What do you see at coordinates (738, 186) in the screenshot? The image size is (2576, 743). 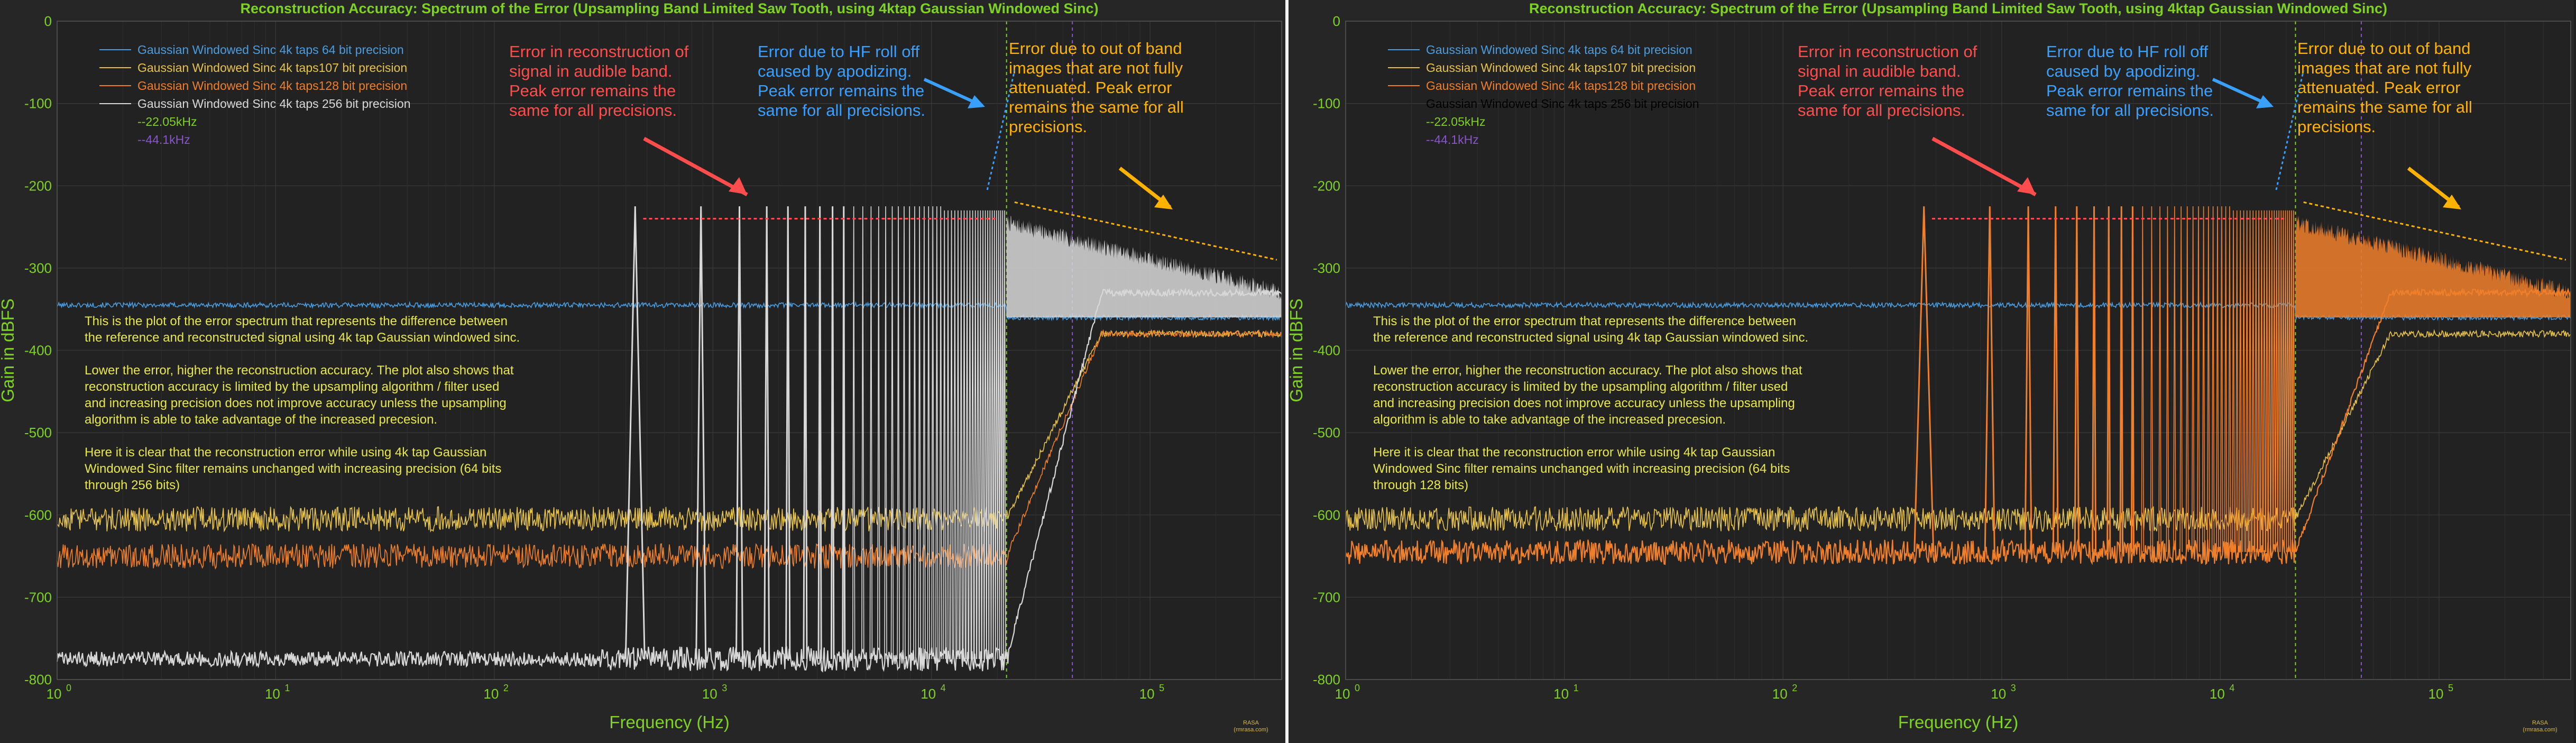 I see `arrow-red-head` at bounding box center [738, 186].